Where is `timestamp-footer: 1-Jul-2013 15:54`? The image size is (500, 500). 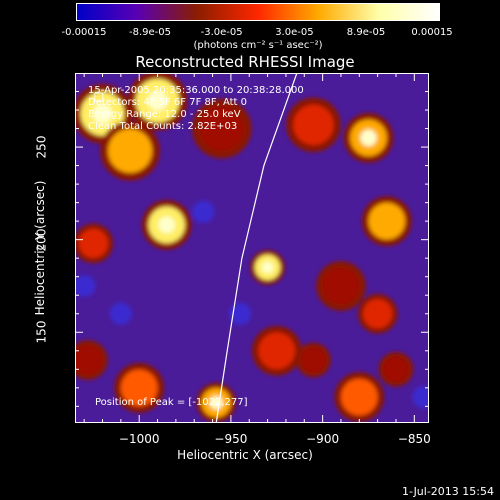
timestamp-footer: 1-Jul-2013 15:54 is located at coordinates (447, 491).